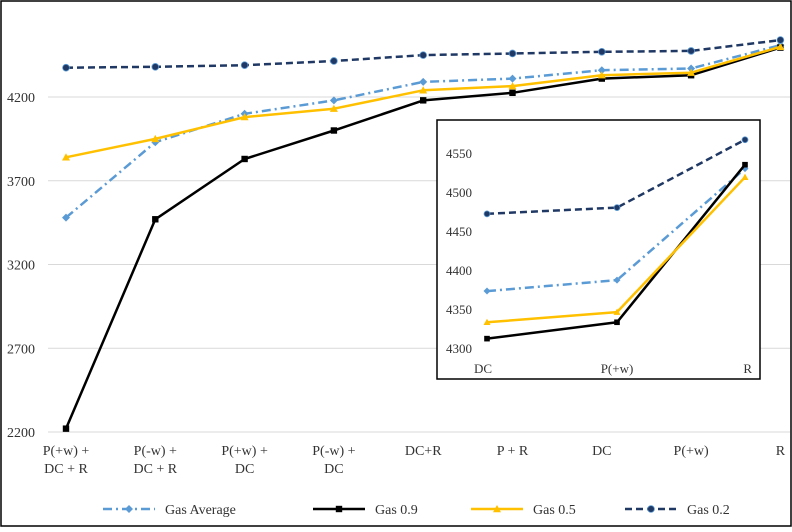 Image resolution: width=792 pixels, height=532 pixels. What do you see at coordinates (459, 153) in the screenshot?
I see `inset-y-tick-label: 4550` at bounding box center [459, 153].